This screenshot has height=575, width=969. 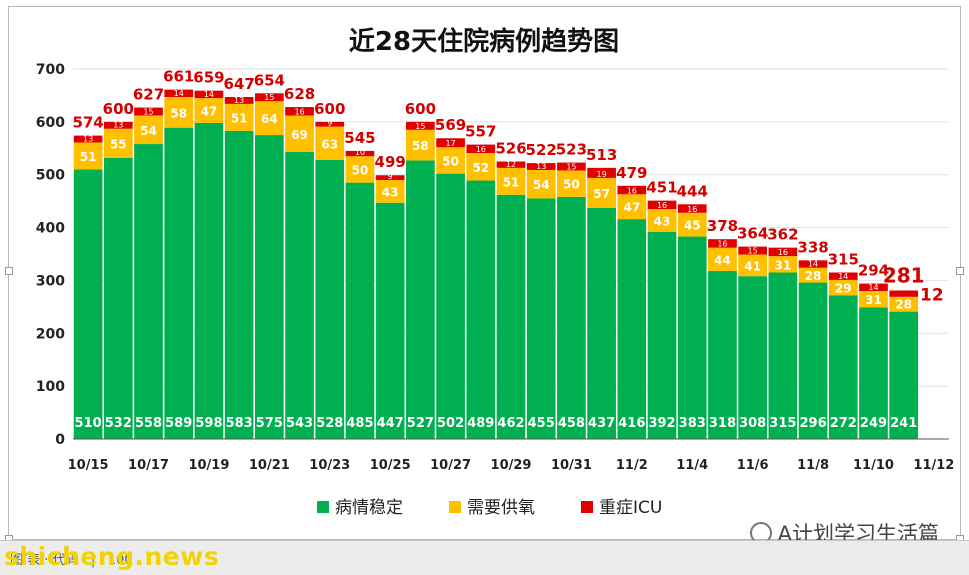 I want to click on data-label-oxygen: 58, so click(x=178, y=113).